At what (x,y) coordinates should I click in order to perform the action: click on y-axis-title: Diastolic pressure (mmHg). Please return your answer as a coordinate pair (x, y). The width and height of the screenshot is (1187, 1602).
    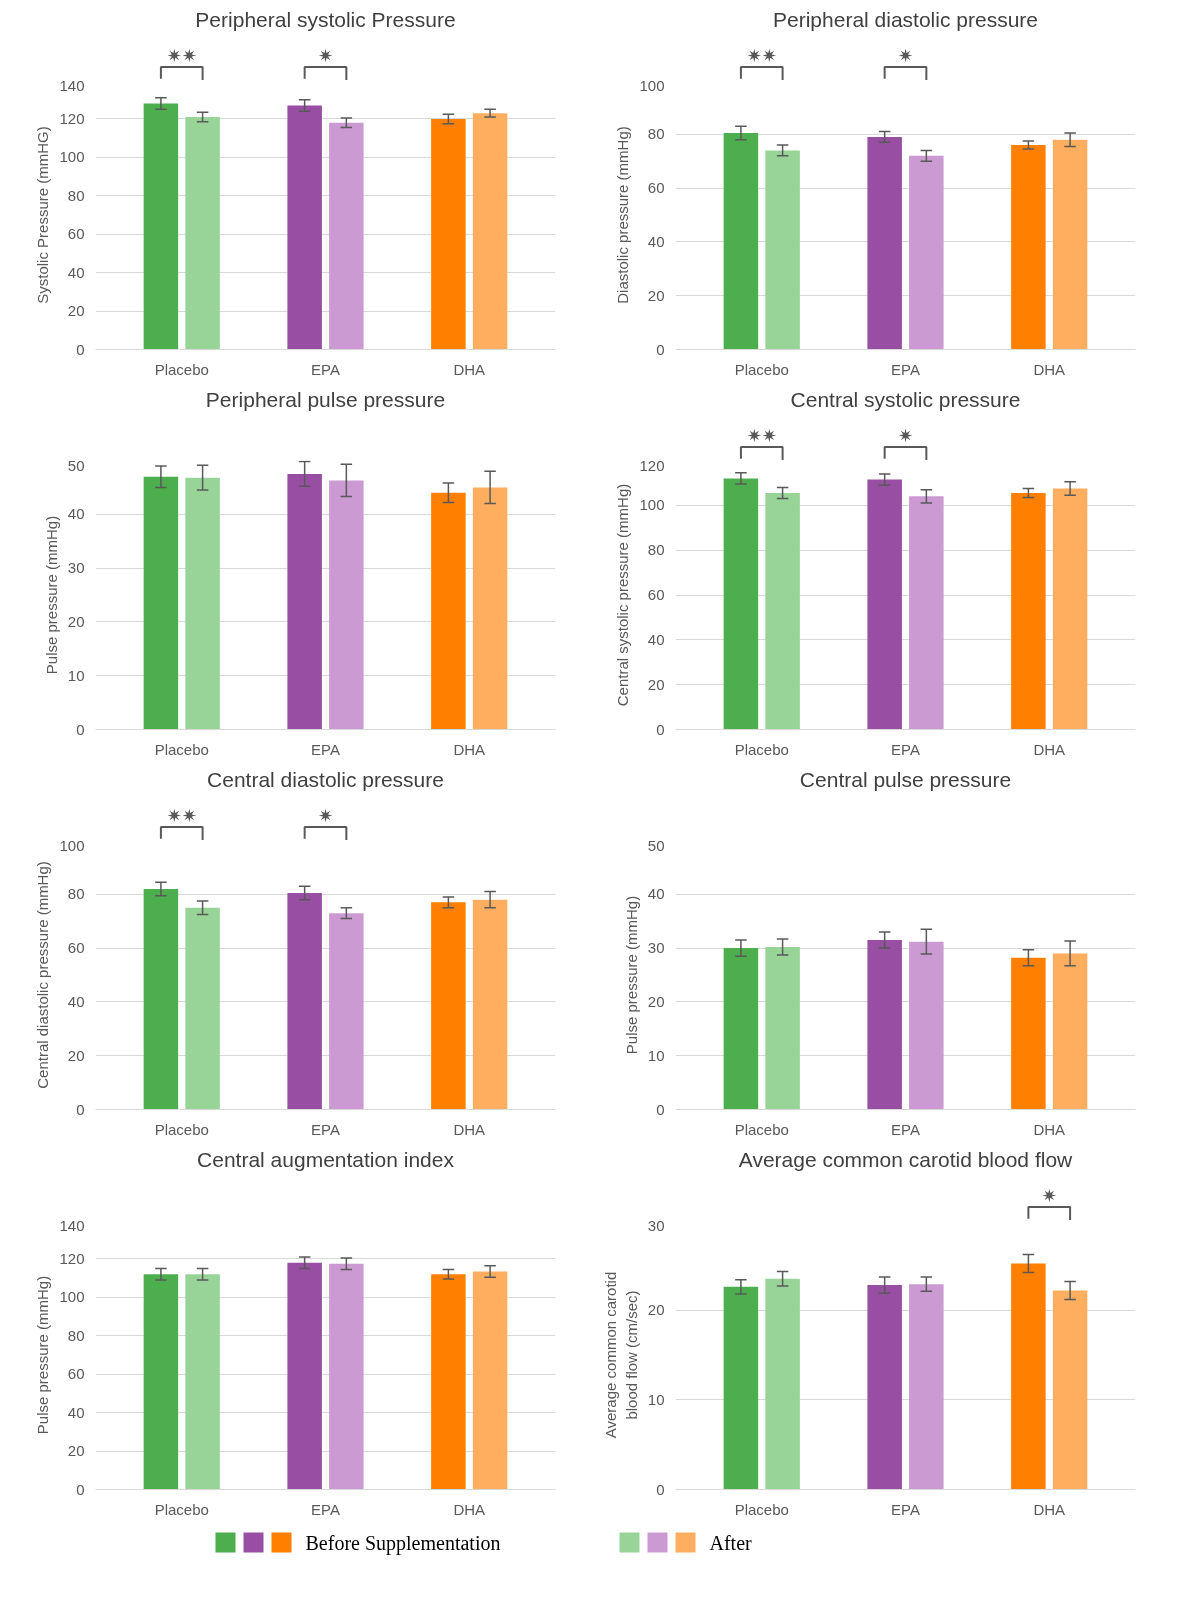
    Looking at the image, I should click on (623, 215).